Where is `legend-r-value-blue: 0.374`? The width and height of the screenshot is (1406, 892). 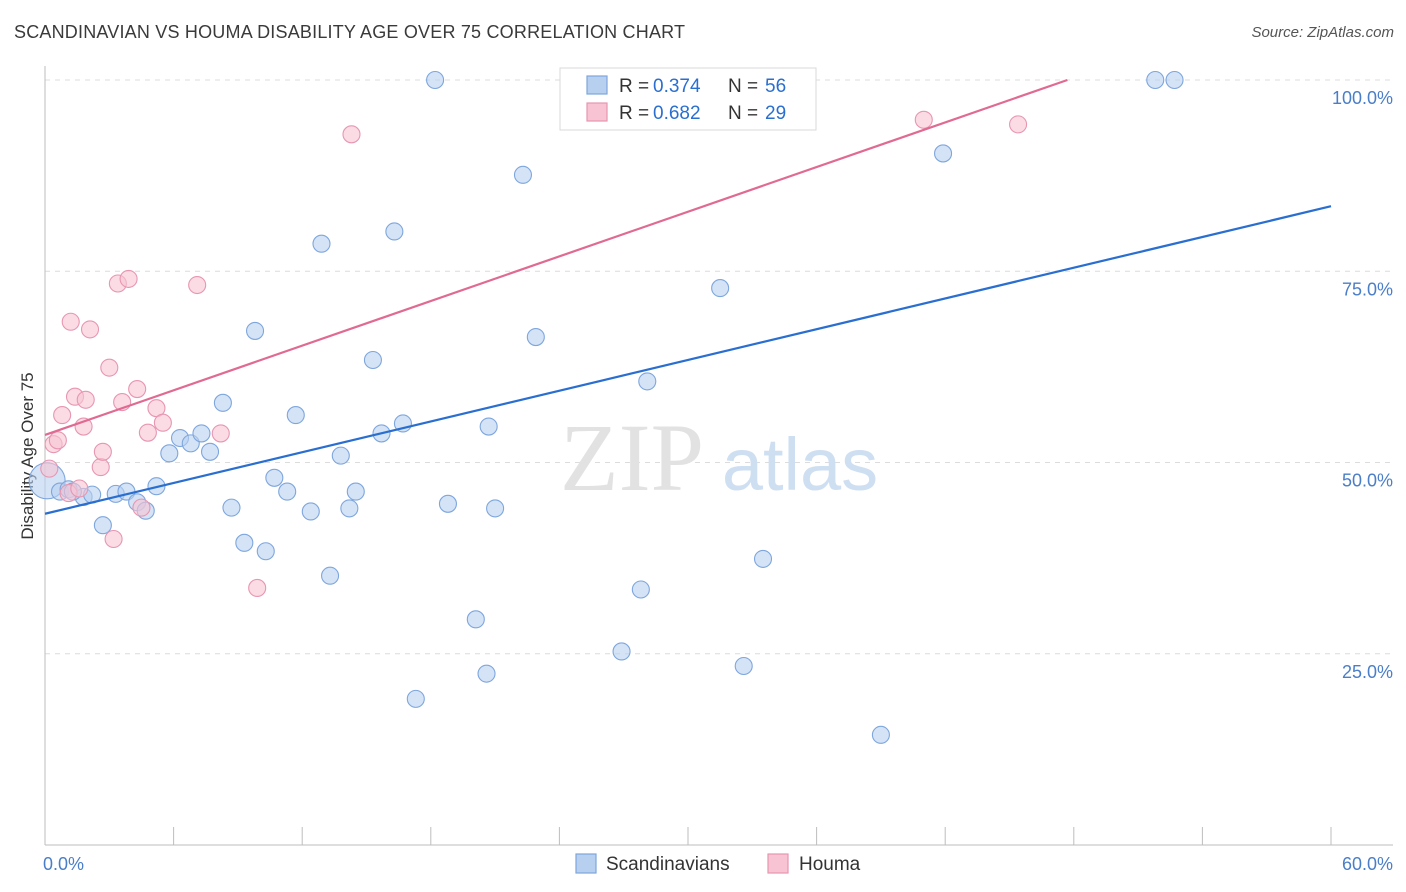 legend-r-value-blue: 0.374 is located at coordinates (677, 86).